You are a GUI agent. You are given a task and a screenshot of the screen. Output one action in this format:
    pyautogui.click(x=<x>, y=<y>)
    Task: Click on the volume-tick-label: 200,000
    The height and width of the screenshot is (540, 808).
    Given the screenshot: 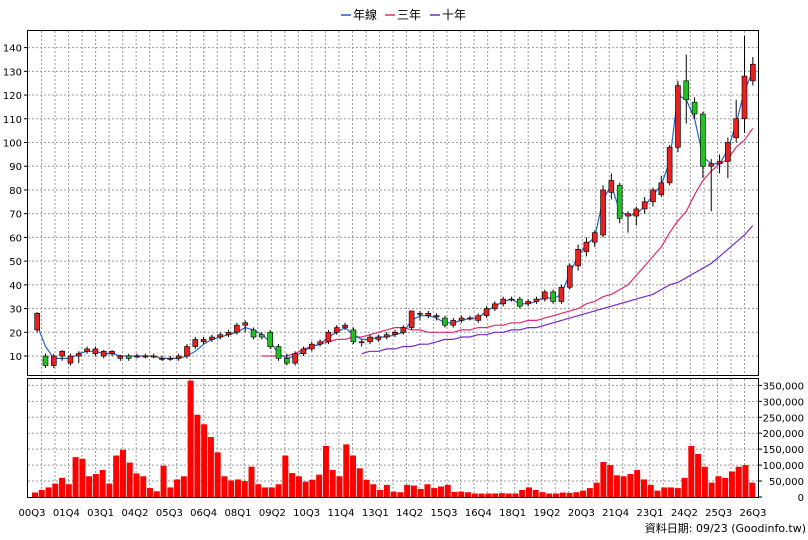 What is the action you would take?
    pyautogui.click(x=783, y=434)
    